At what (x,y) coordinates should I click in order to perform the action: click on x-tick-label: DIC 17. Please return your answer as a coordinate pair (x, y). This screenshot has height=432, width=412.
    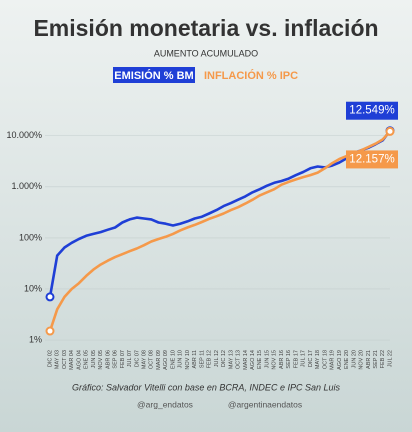
    Looking at the image, I should click on (311, 358).